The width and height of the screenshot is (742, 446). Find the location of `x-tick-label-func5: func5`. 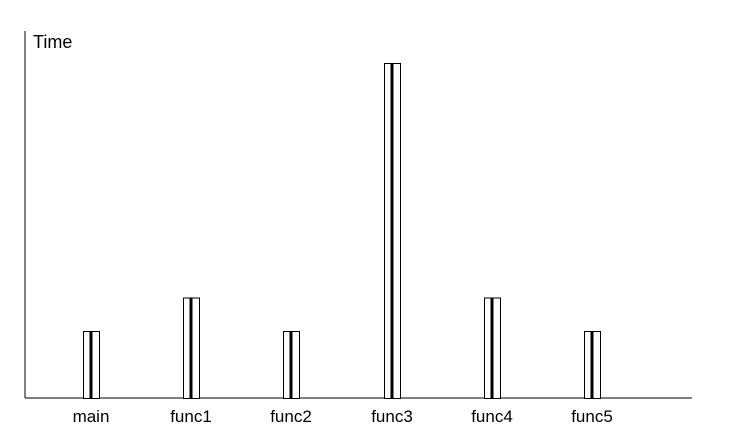

x-tick-label-func5: func5 is located at coordinates (592, 416).